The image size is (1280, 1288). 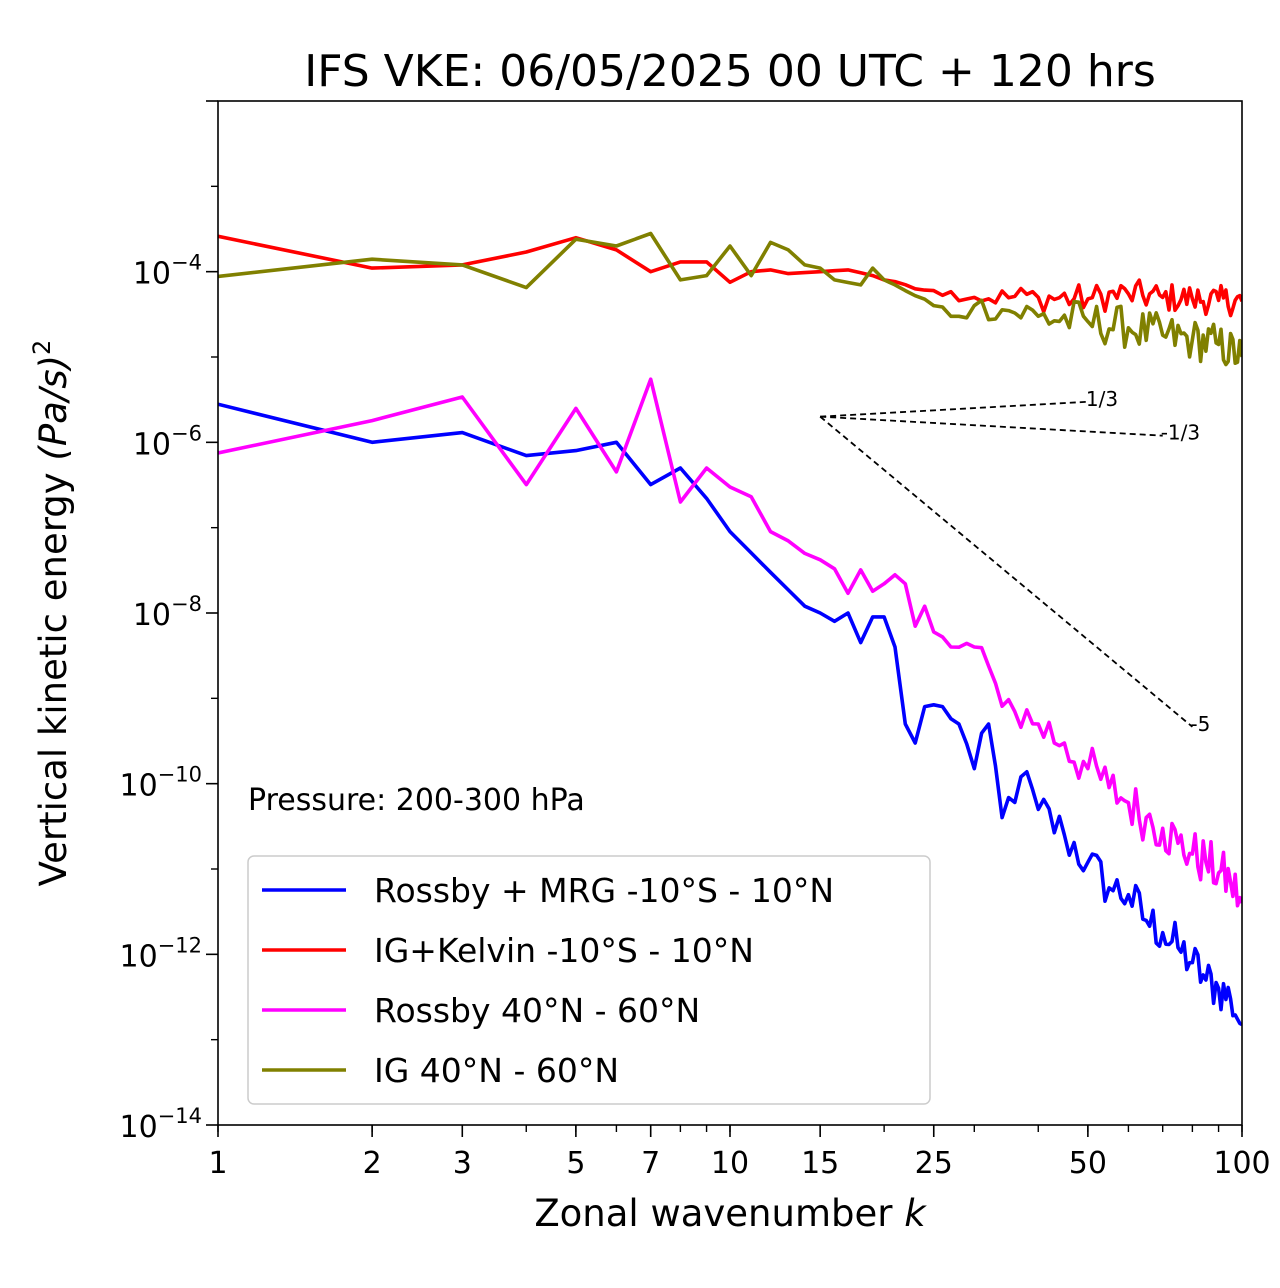 What do you see at coordinates (416, 800) in the screenshot?
I see `pressure-annotation: Pressure: 200-300 hPa` at bounding box center [416, 800].